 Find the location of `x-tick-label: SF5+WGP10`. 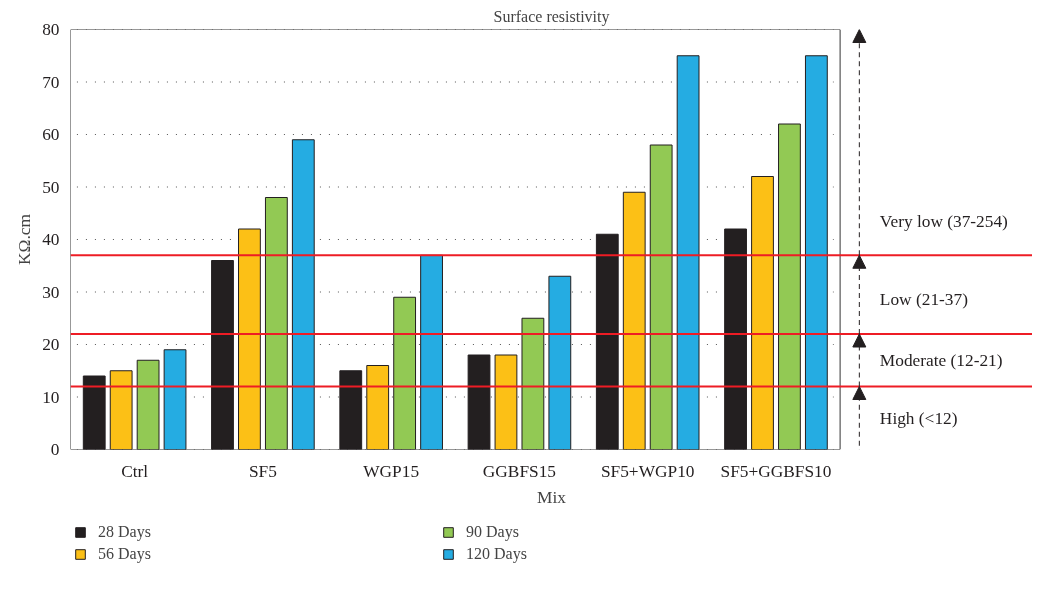

x-tick-label: SF5+WGP10 is located at coordinates (647, 471).